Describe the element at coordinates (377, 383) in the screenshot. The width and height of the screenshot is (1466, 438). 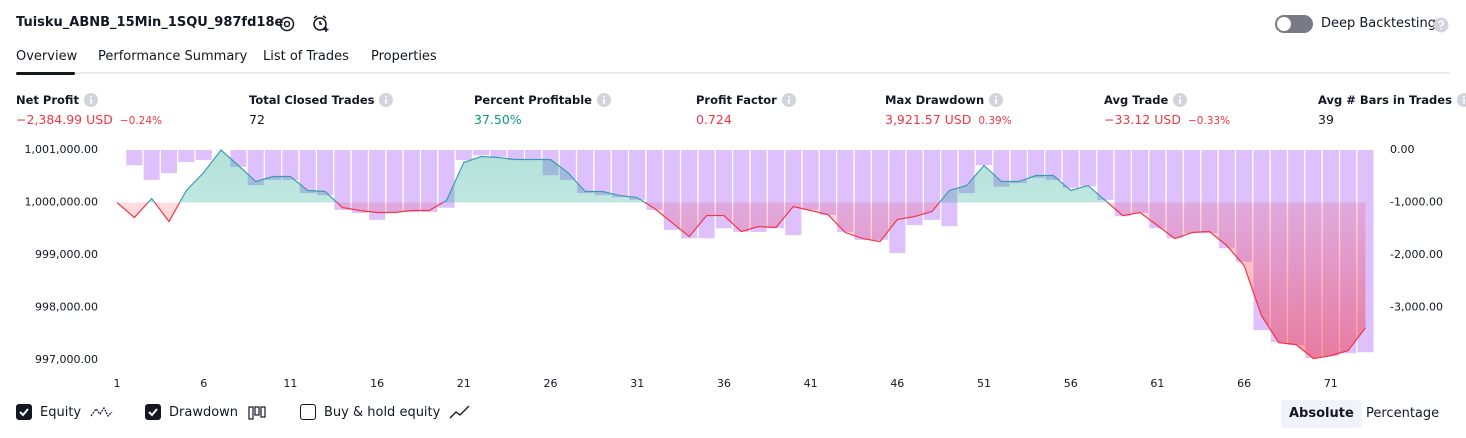
I see `x-tick-label: 16` at that location.